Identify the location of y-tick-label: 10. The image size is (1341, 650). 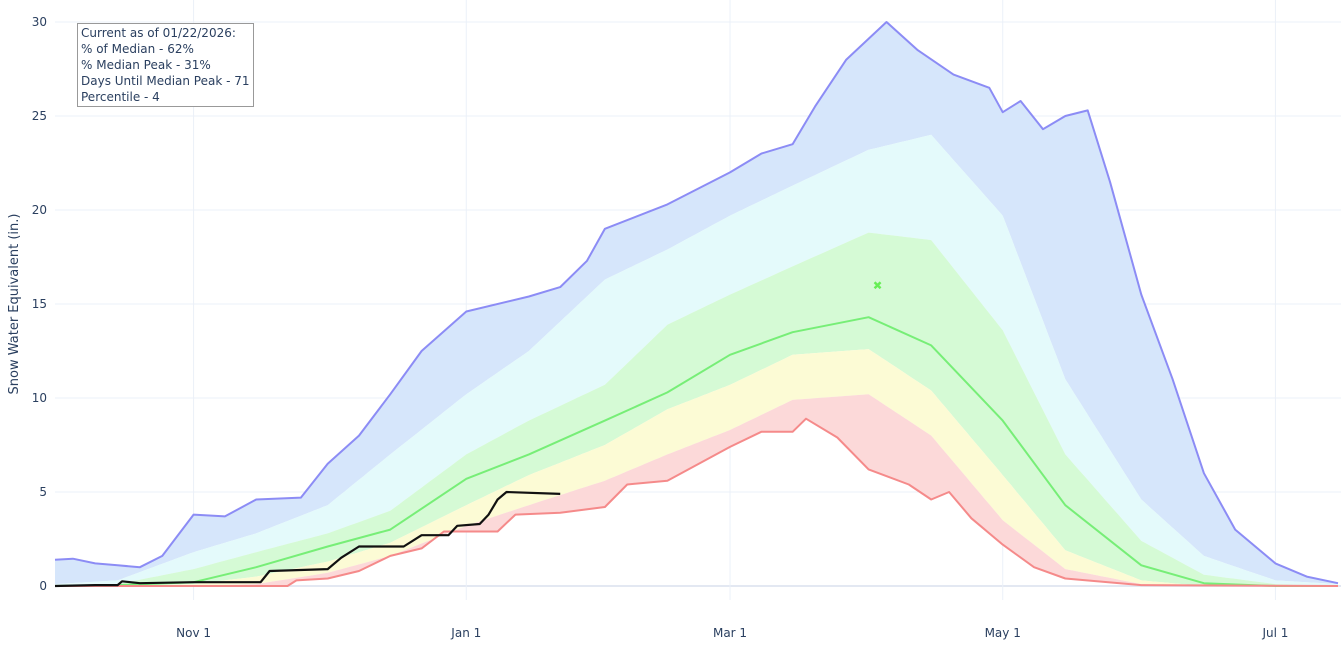
(39, 398).